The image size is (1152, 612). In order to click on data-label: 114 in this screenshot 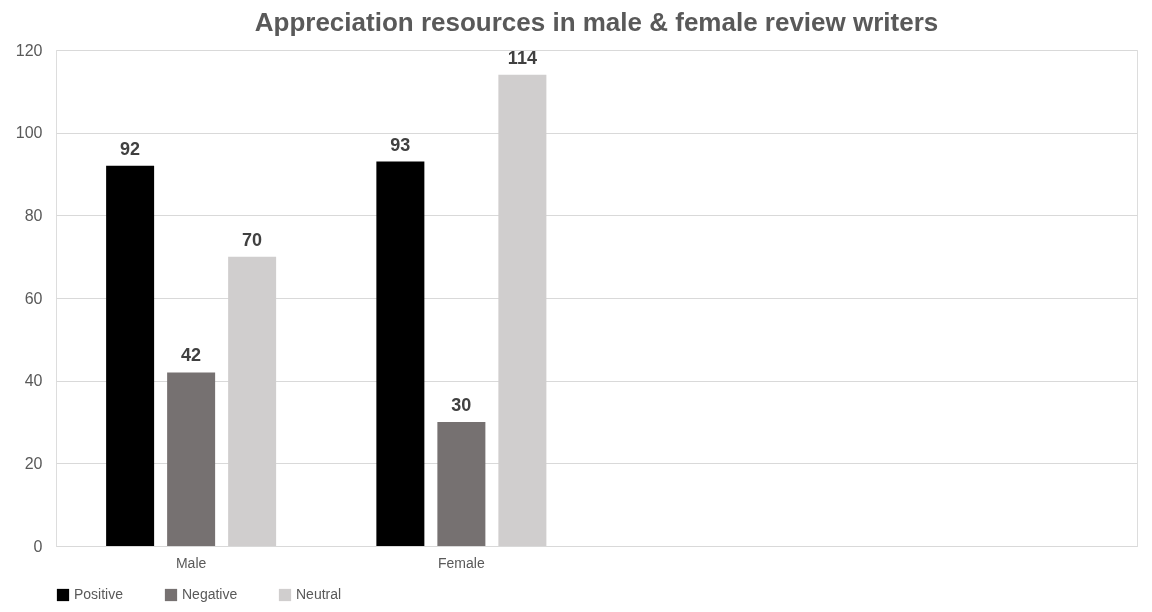, I will do `click(522, 57)`.